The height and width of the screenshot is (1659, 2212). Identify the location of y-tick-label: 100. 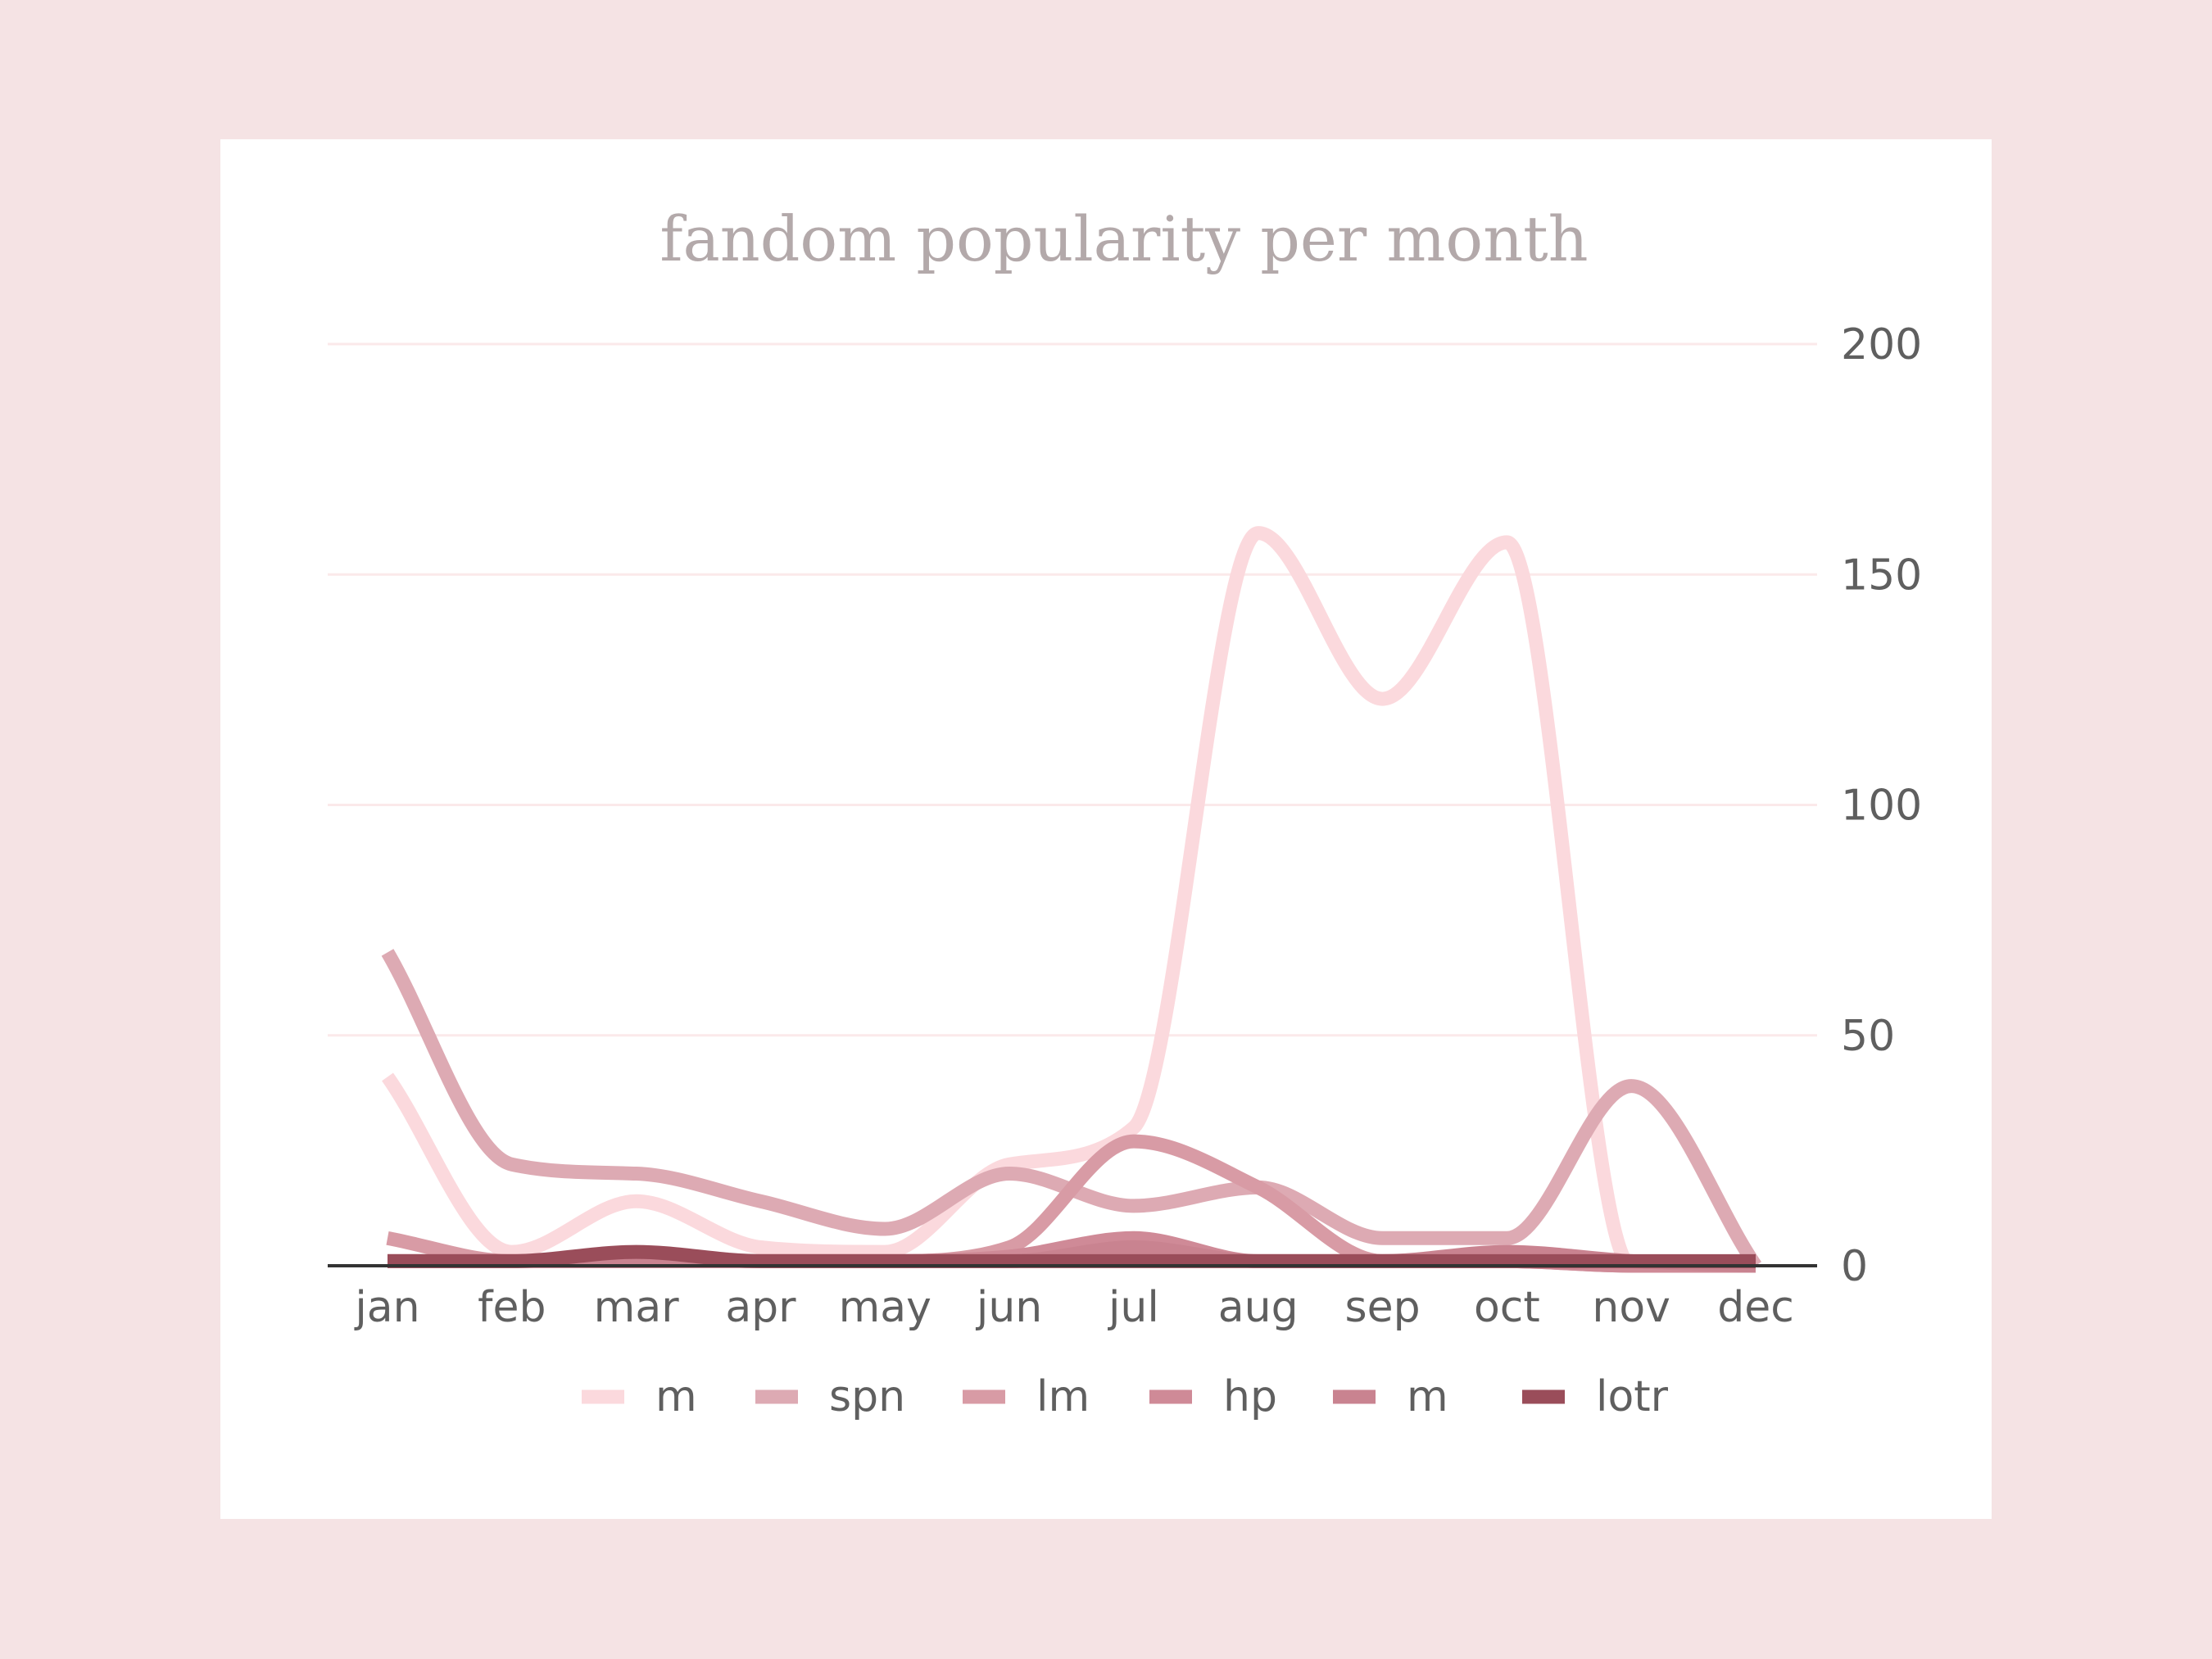
(1881, 806).